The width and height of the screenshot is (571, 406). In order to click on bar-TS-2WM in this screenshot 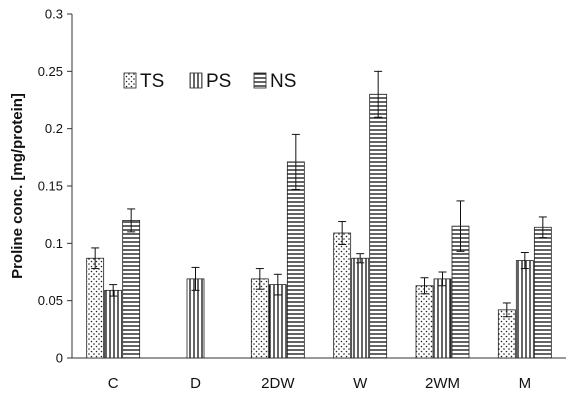, I will do `click(424, 322)`.